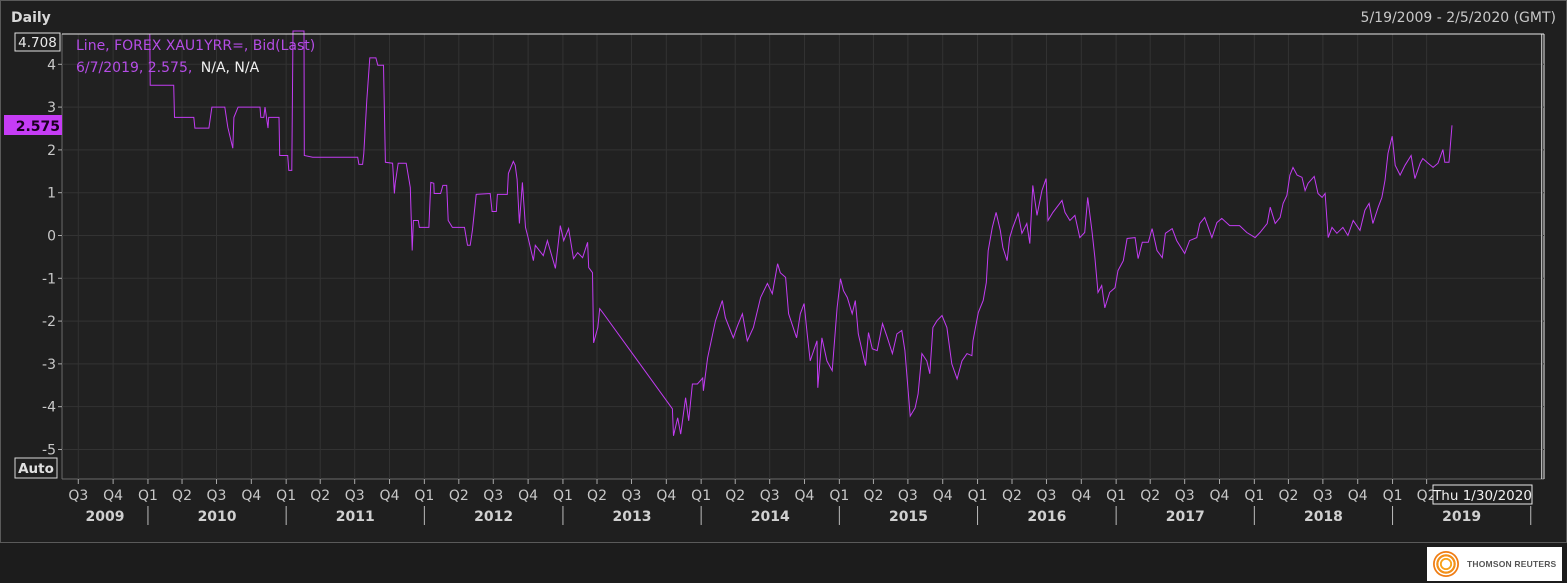 This screenshot has width=1567, height=583. I want to click on y-axis: 4 3 2 1 0 -1 -2 -3 -4 -5, so click(52, 257).